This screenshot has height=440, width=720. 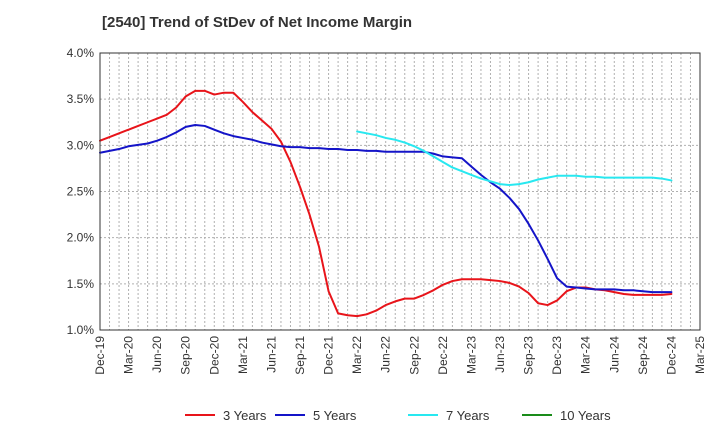 I want to click on y-axis: 4.0% 3.5% 3.0% 2.5% 2.0% 1.5% 1.0%, so click(x=81, y=191).